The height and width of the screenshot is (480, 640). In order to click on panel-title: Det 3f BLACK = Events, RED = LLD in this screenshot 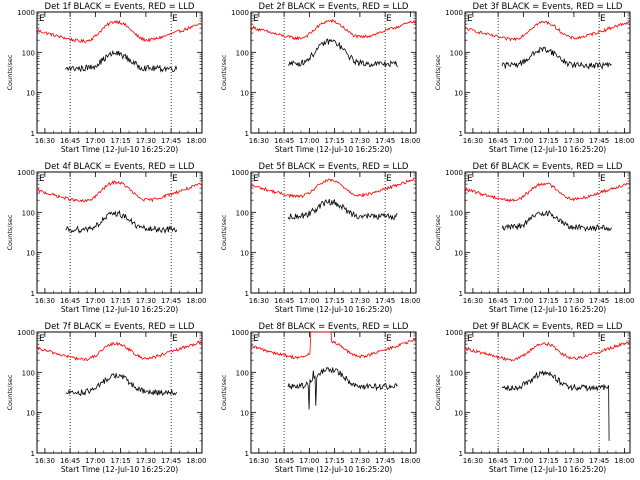, I will do `click(548, 7)`.